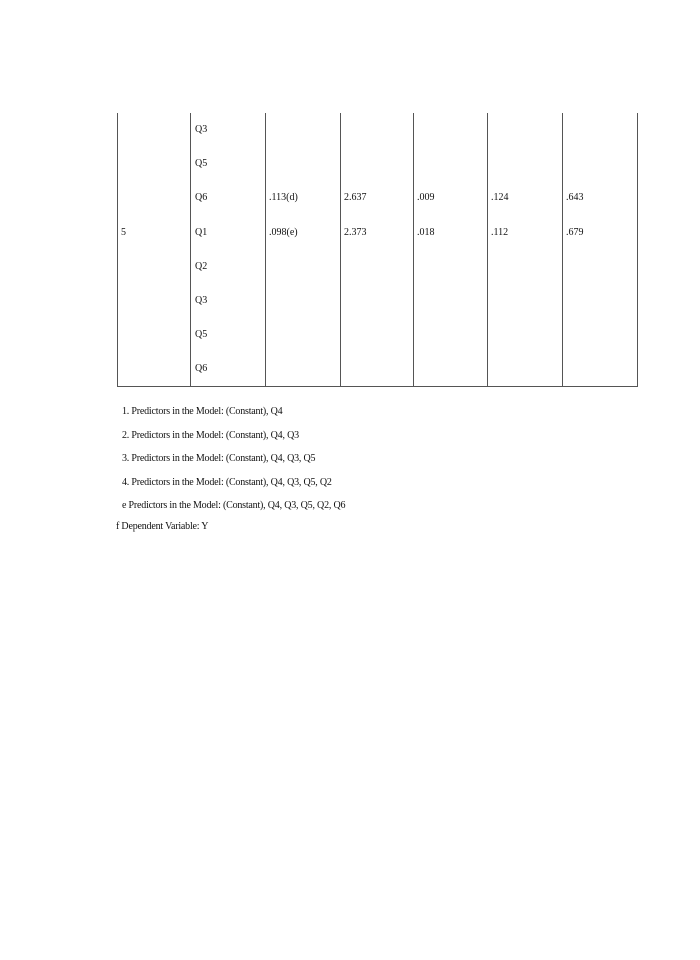 This screenshot has width=700, height=960. What do you see at coordinates (575, 232) in the screenshot?
I see `cell-tolerance: .679` at bounding box center [575, 232].